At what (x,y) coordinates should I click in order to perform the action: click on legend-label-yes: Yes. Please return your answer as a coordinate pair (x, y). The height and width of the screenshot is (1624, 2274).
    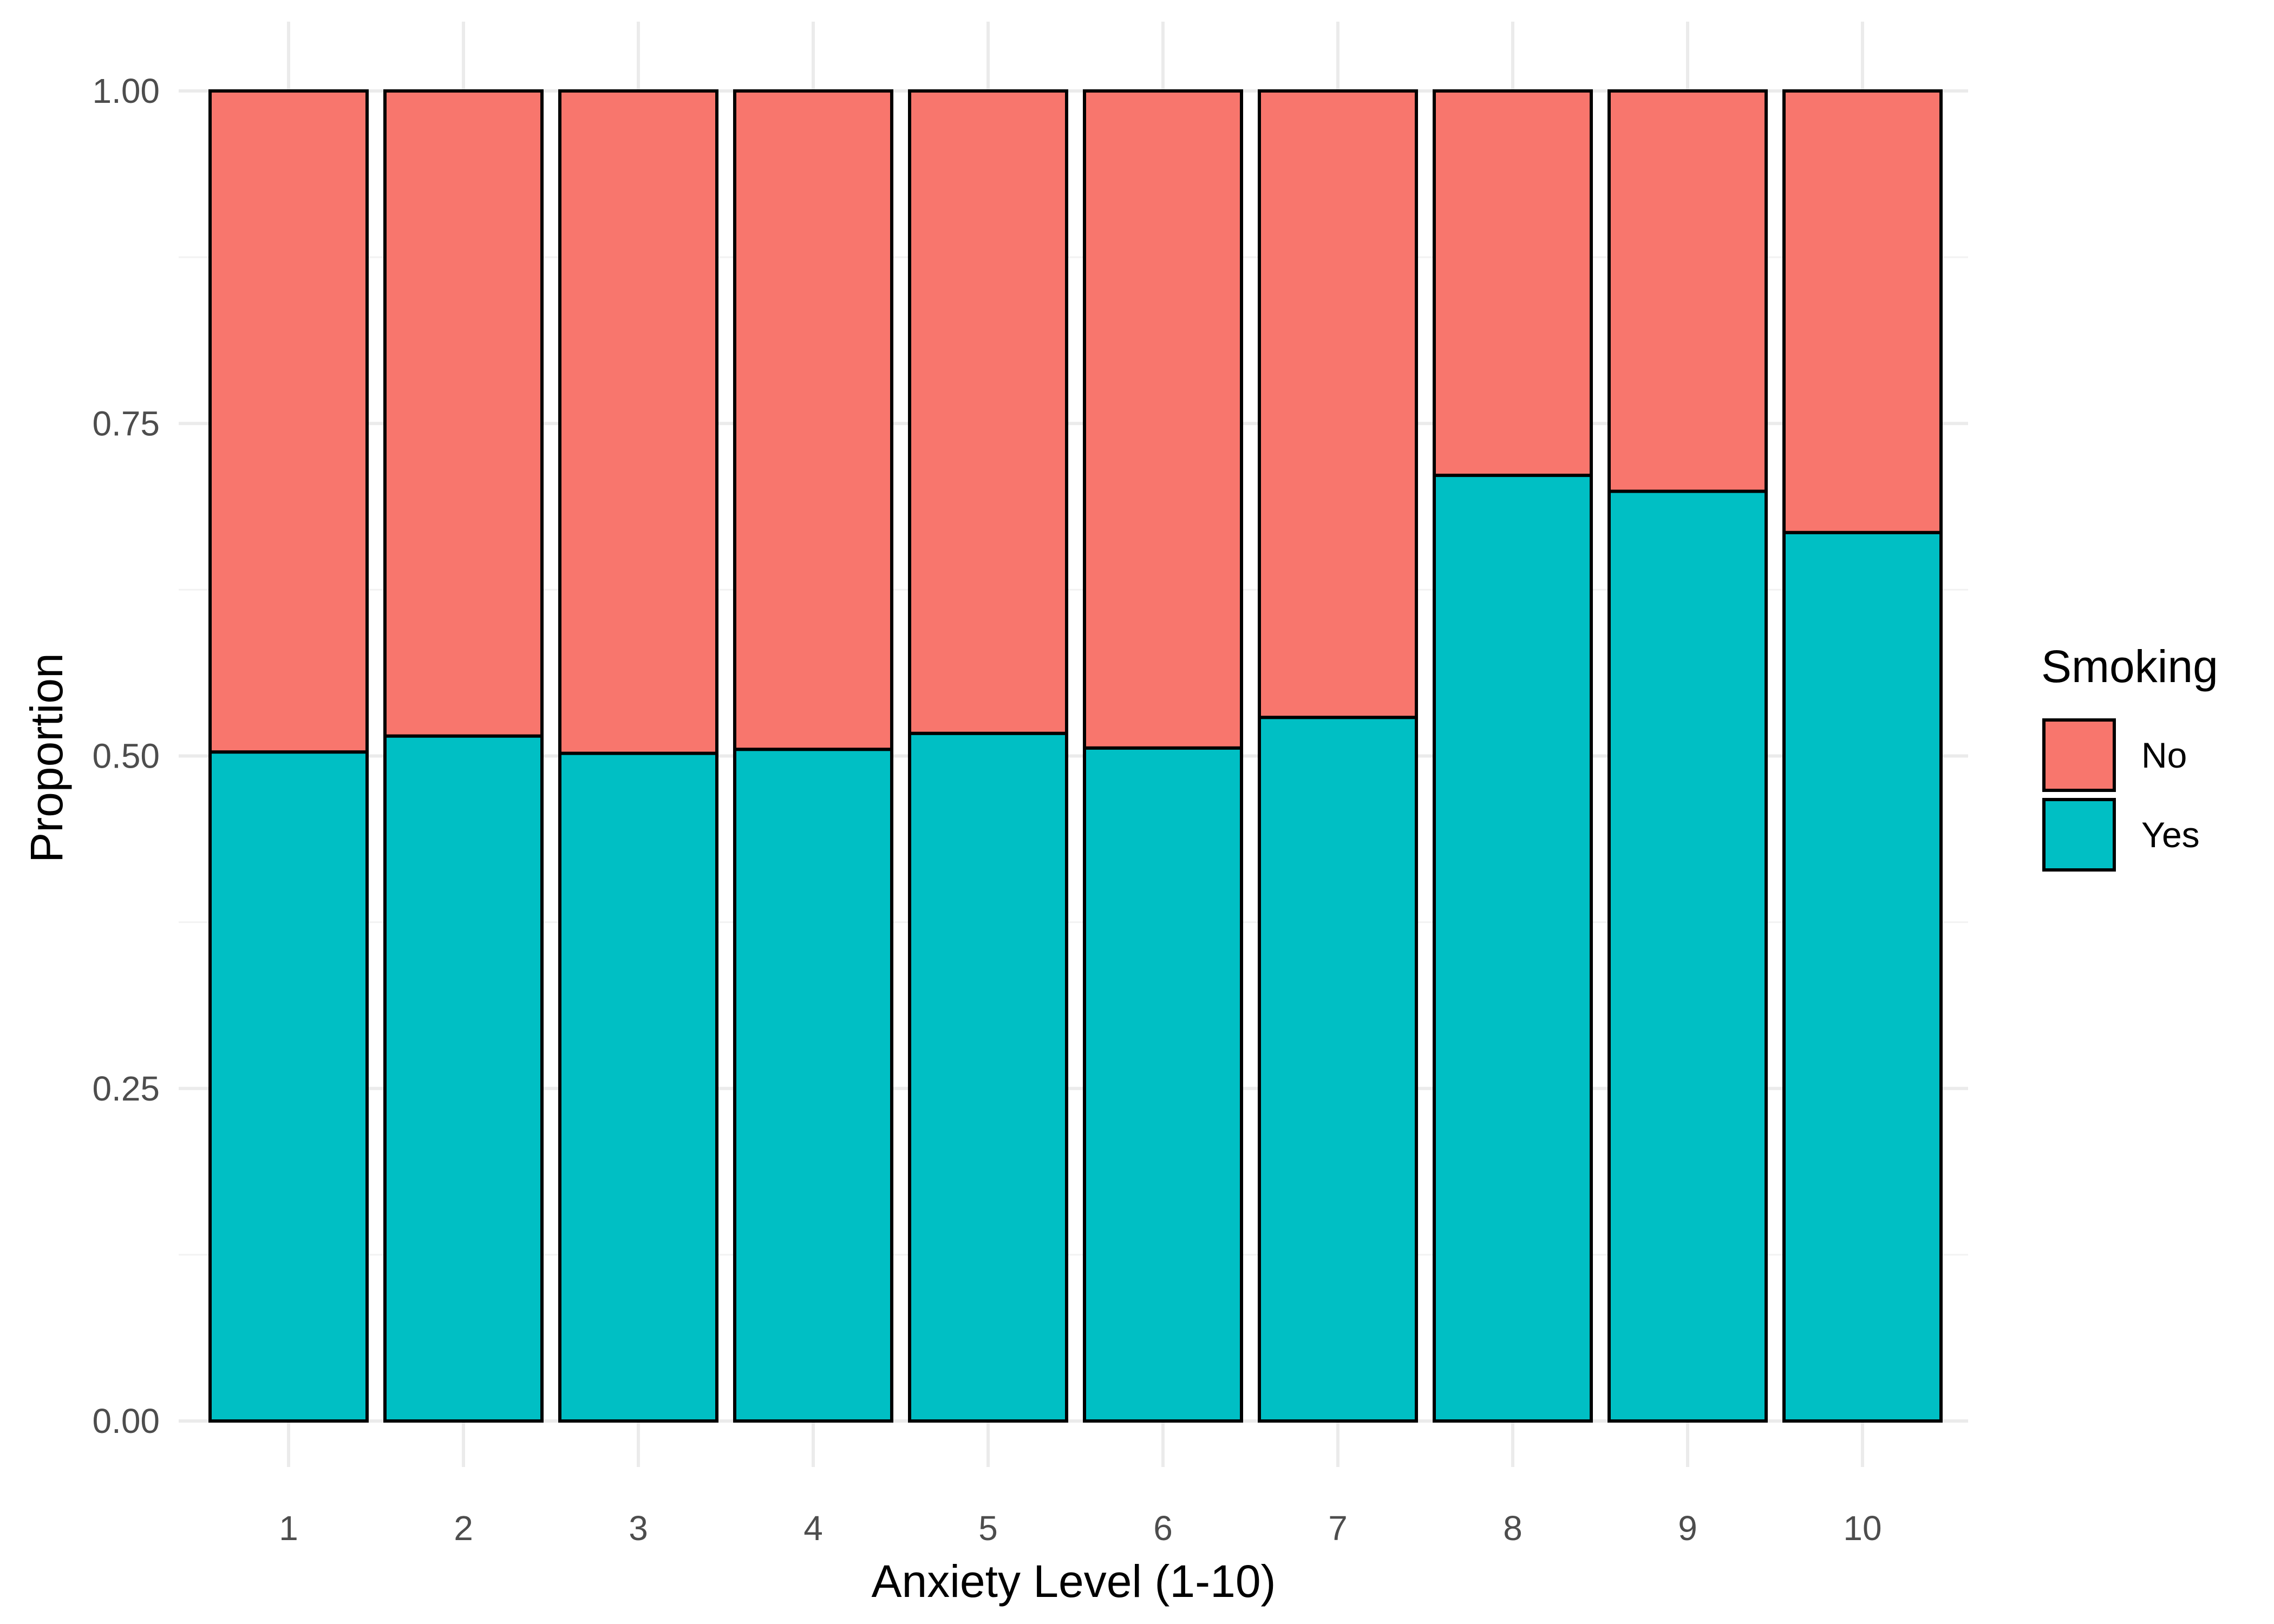
    Looking at the image, I should click on (2171, 835).